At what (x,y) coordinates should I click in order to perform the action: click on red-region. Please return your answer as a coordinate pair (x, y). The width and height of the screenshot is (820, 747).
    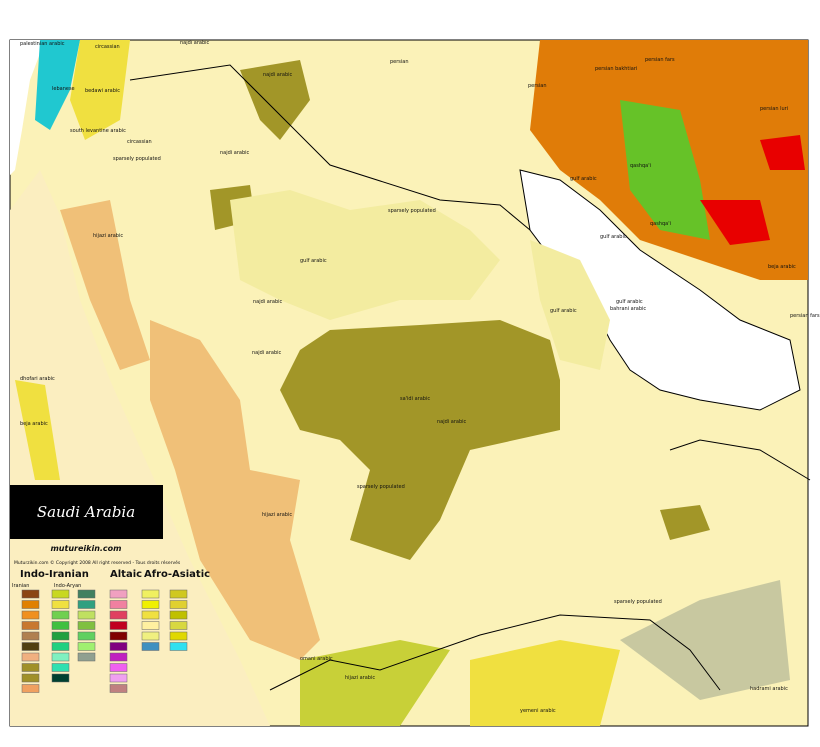
    Looking at the image, I should click on (735, 222).